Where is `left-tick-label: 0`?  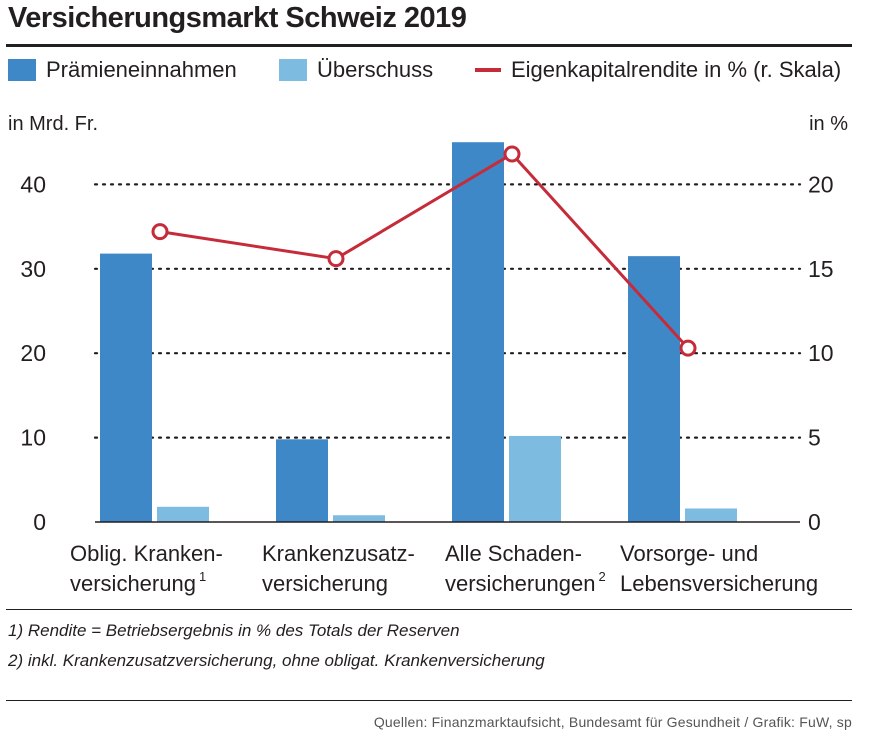 left-tick-label: 0 is located at coordinates (39, 522).